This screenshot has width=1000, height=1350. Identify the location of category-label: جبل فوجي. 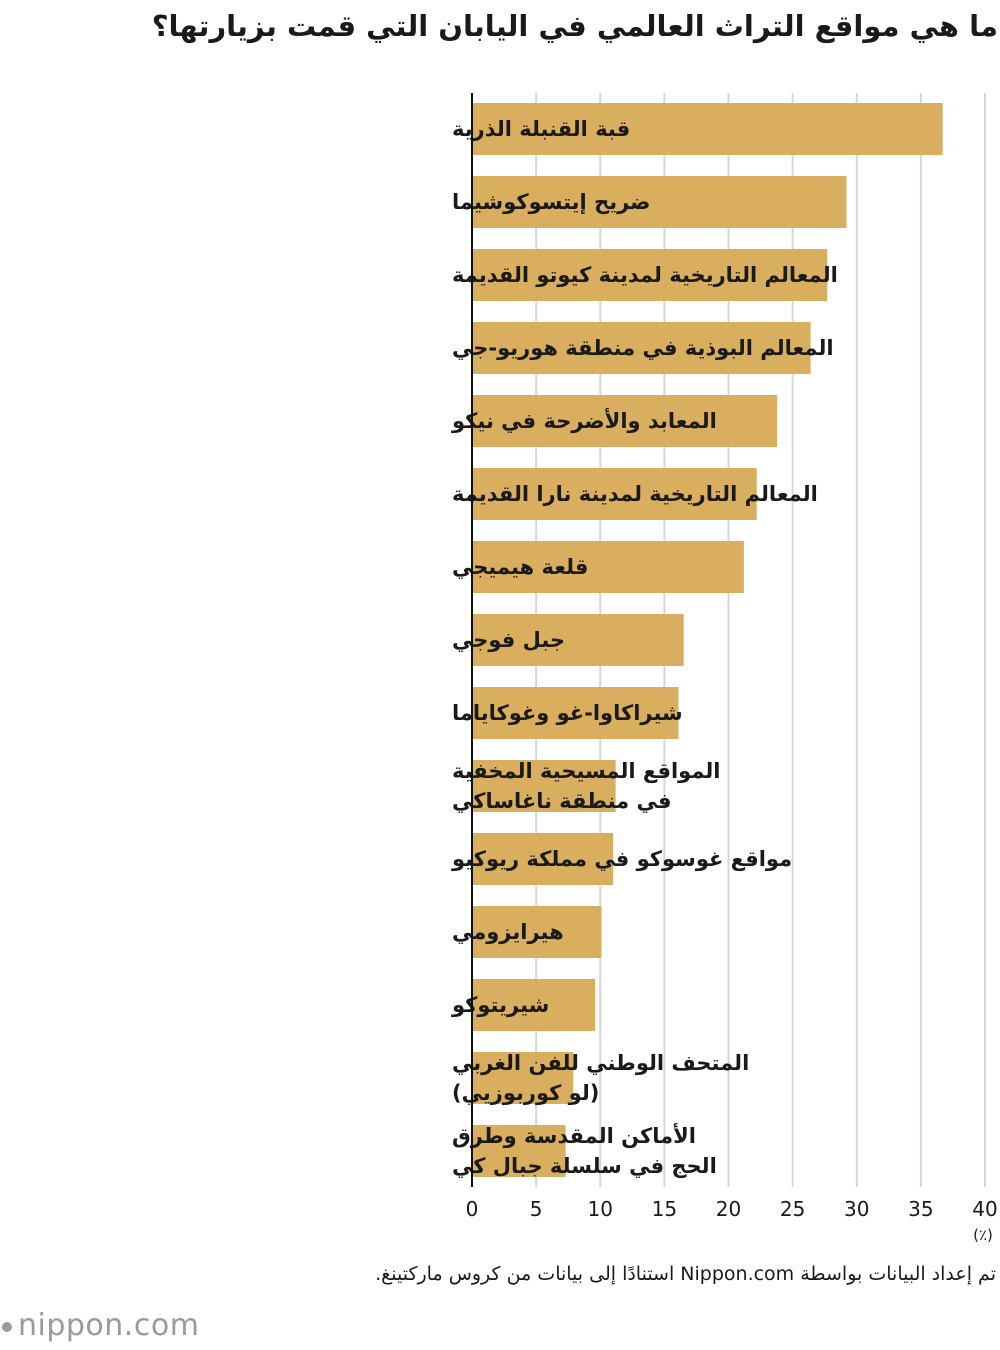
(508, 640).